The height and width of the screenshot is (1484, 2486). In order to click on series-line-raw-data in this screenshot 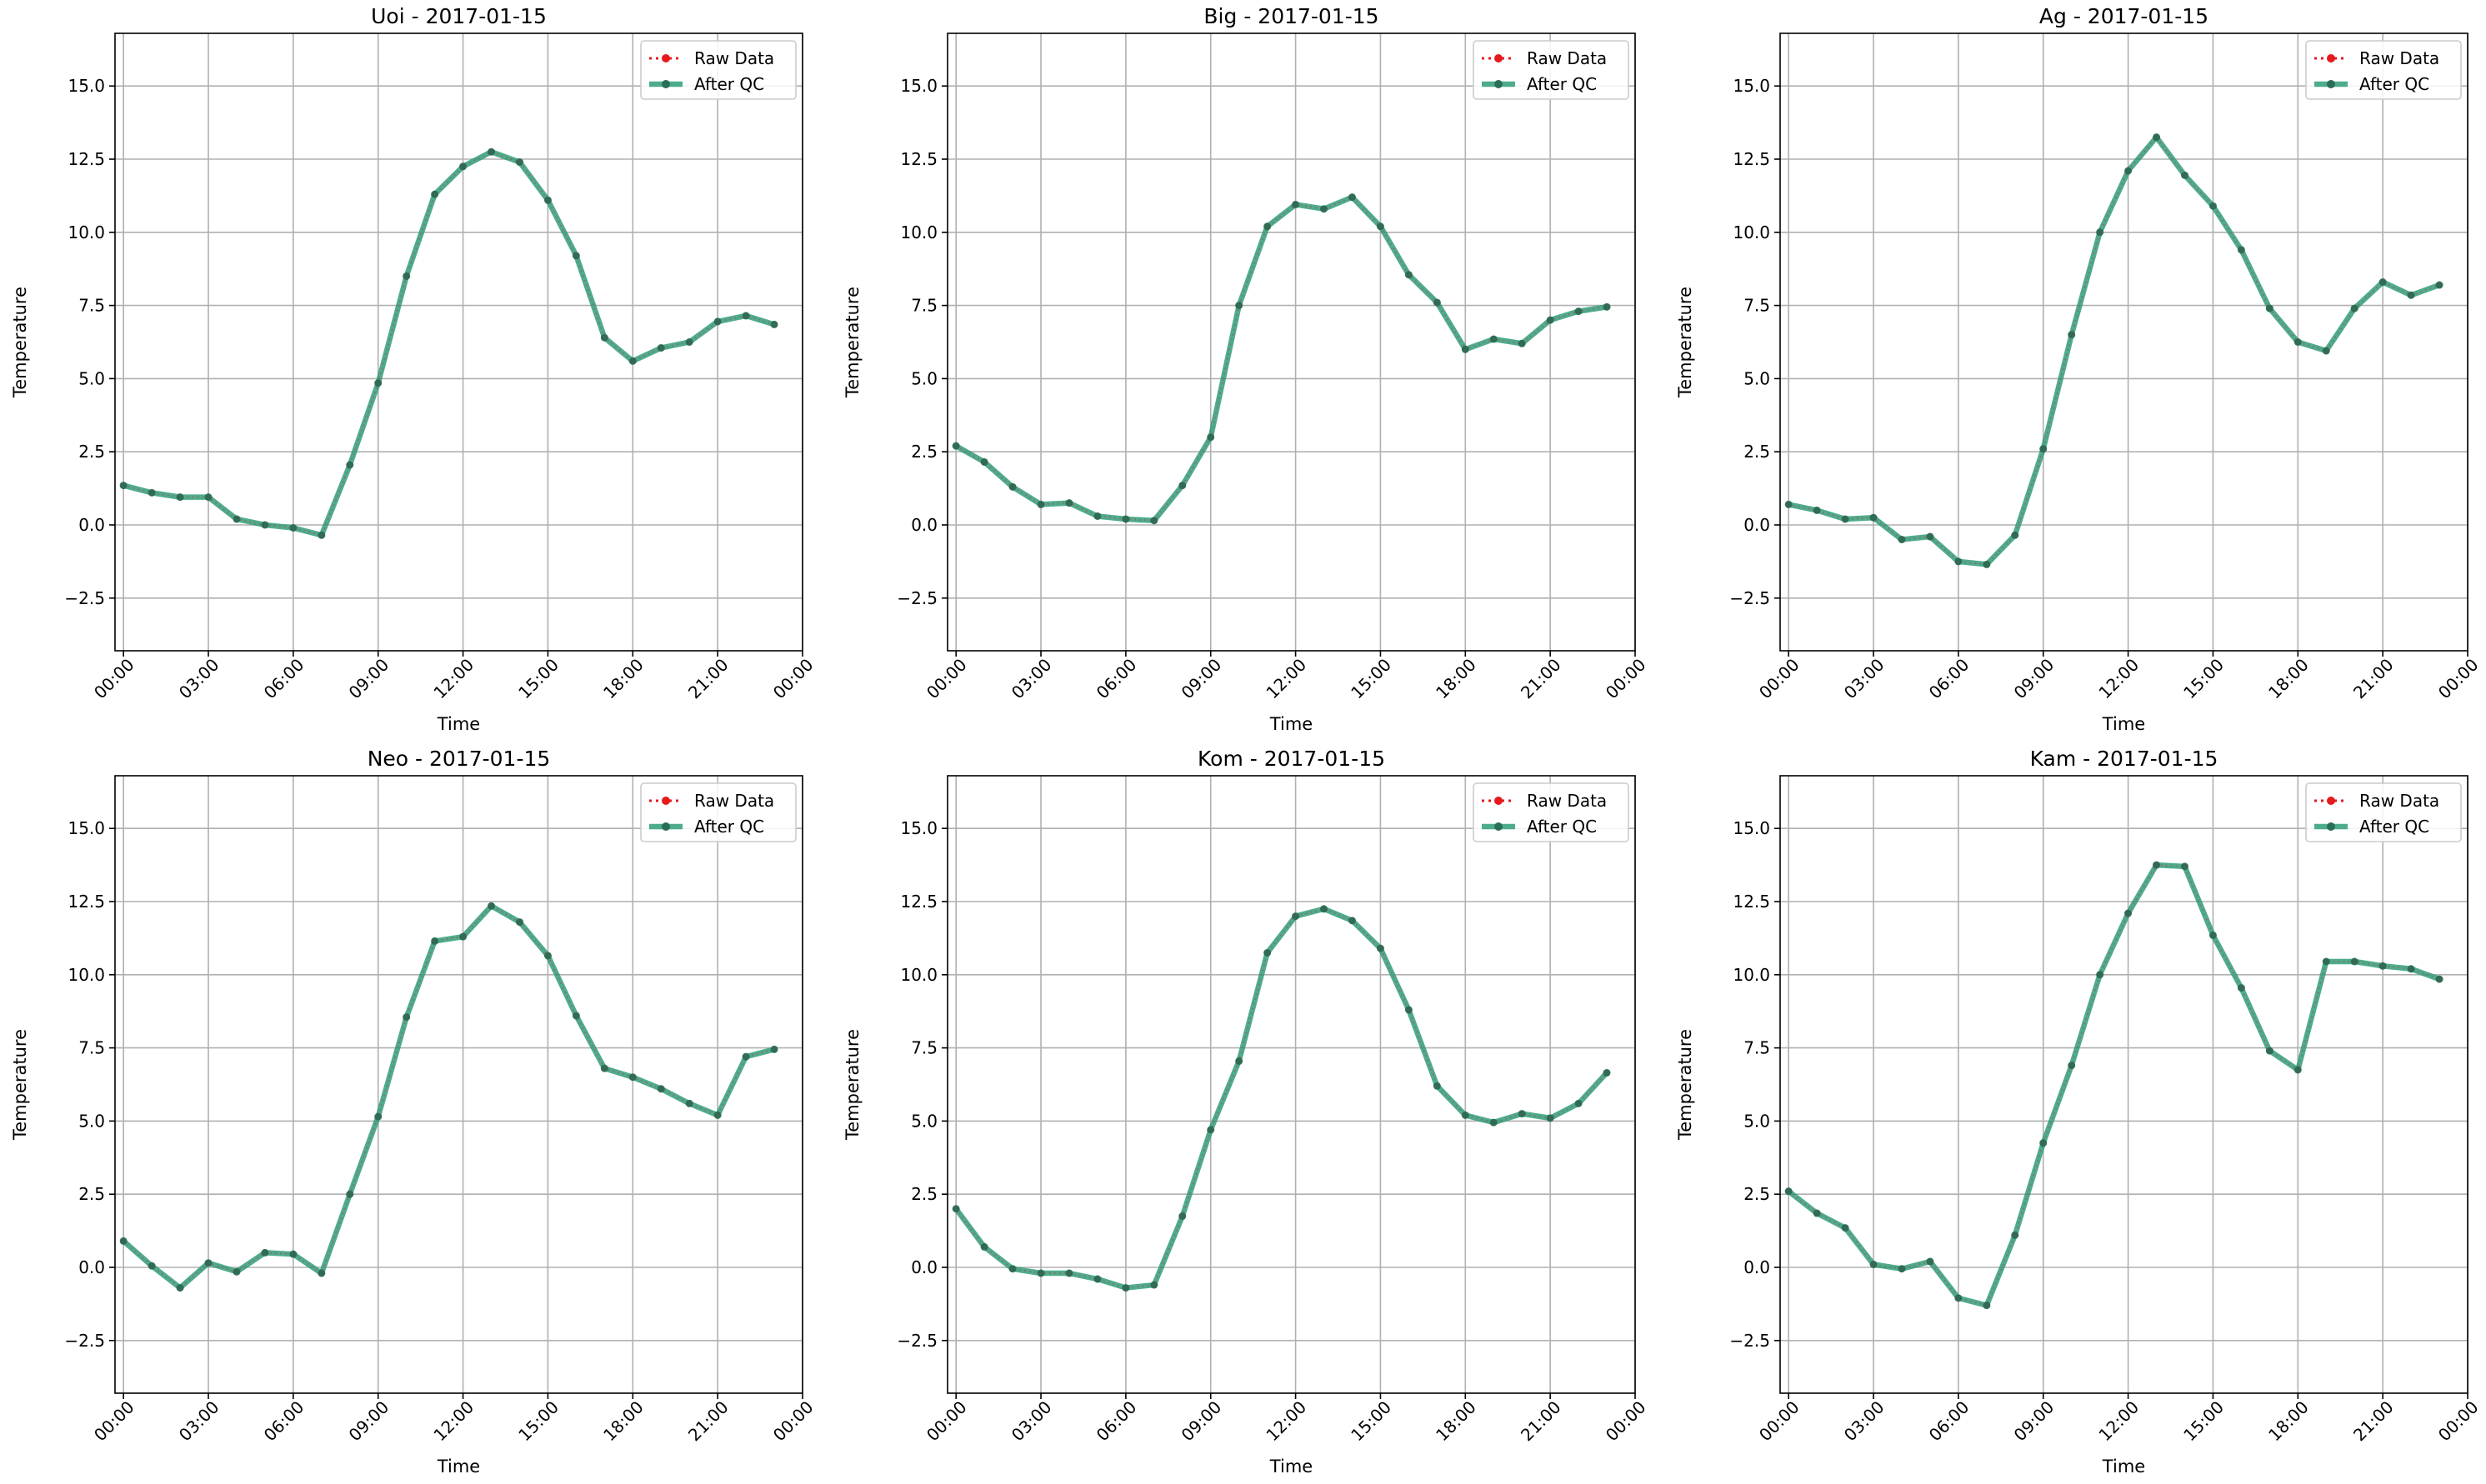, I will do `click(2114, 351)`.